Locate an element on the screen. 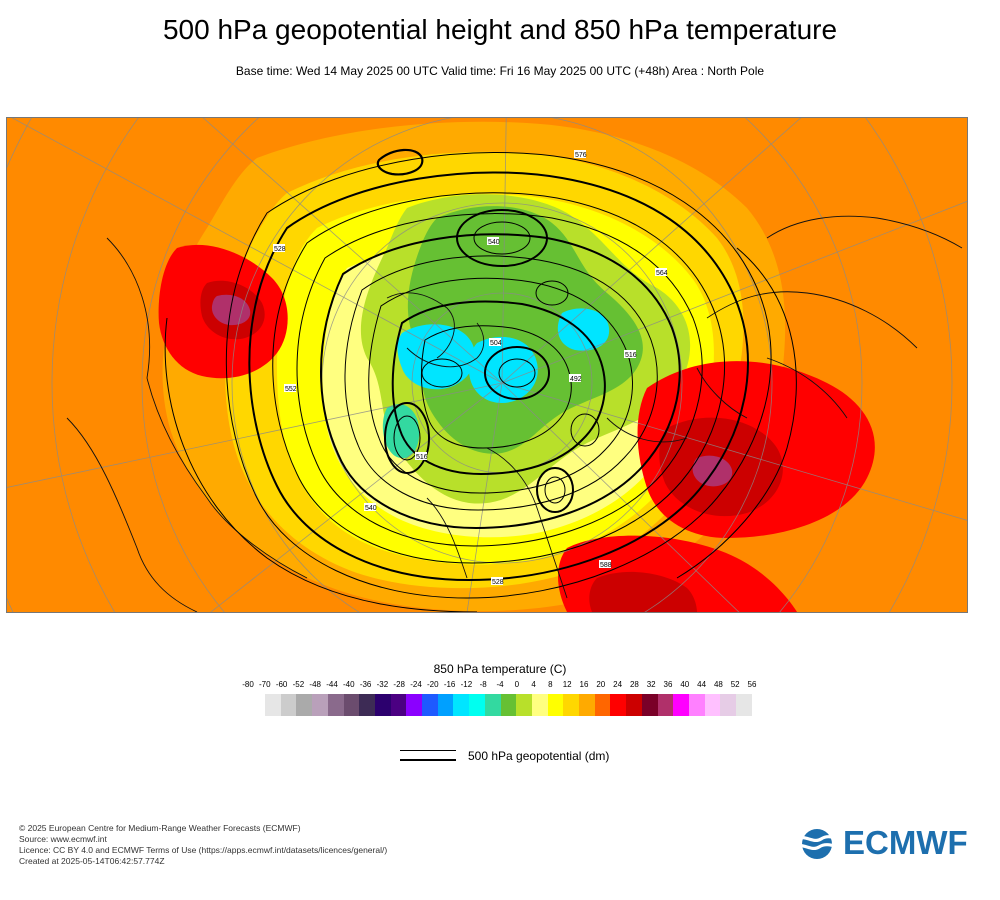 The height and width of the screenshot is (900, 1000). legend-scale-label: 36 is located at coordinates (668, 684).